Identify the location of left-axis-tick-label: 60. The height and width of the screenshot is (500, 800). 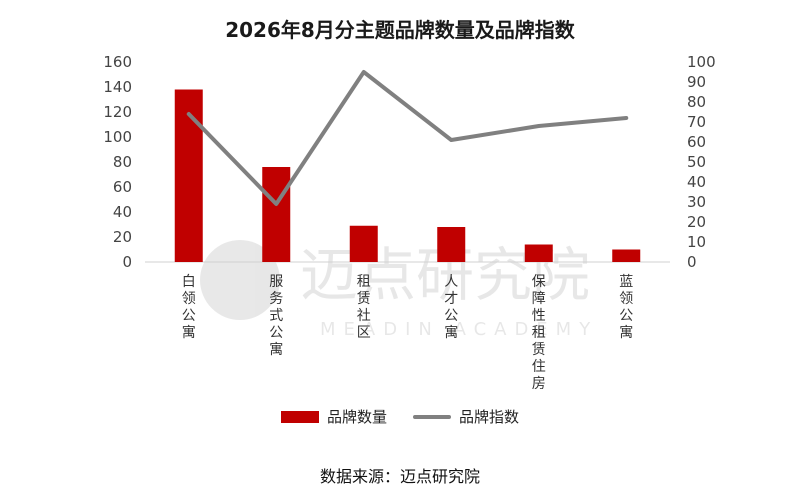
(122, 187).